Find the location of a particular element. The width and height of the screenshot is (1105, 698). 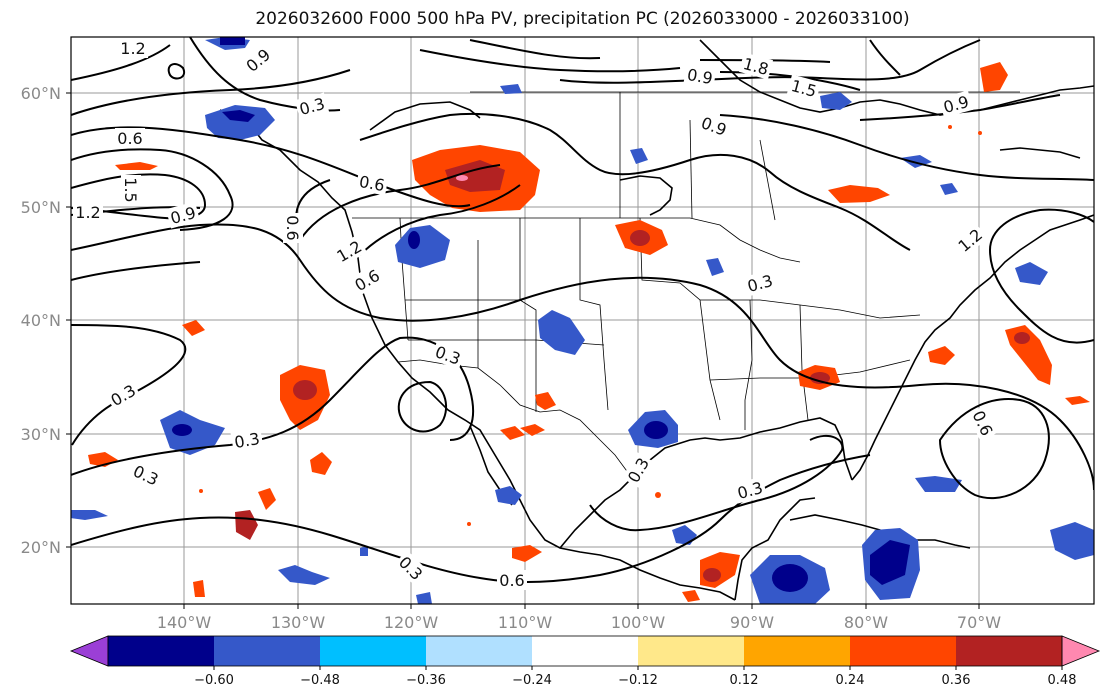

colorbar-frame is located at coordinates (585, 651).